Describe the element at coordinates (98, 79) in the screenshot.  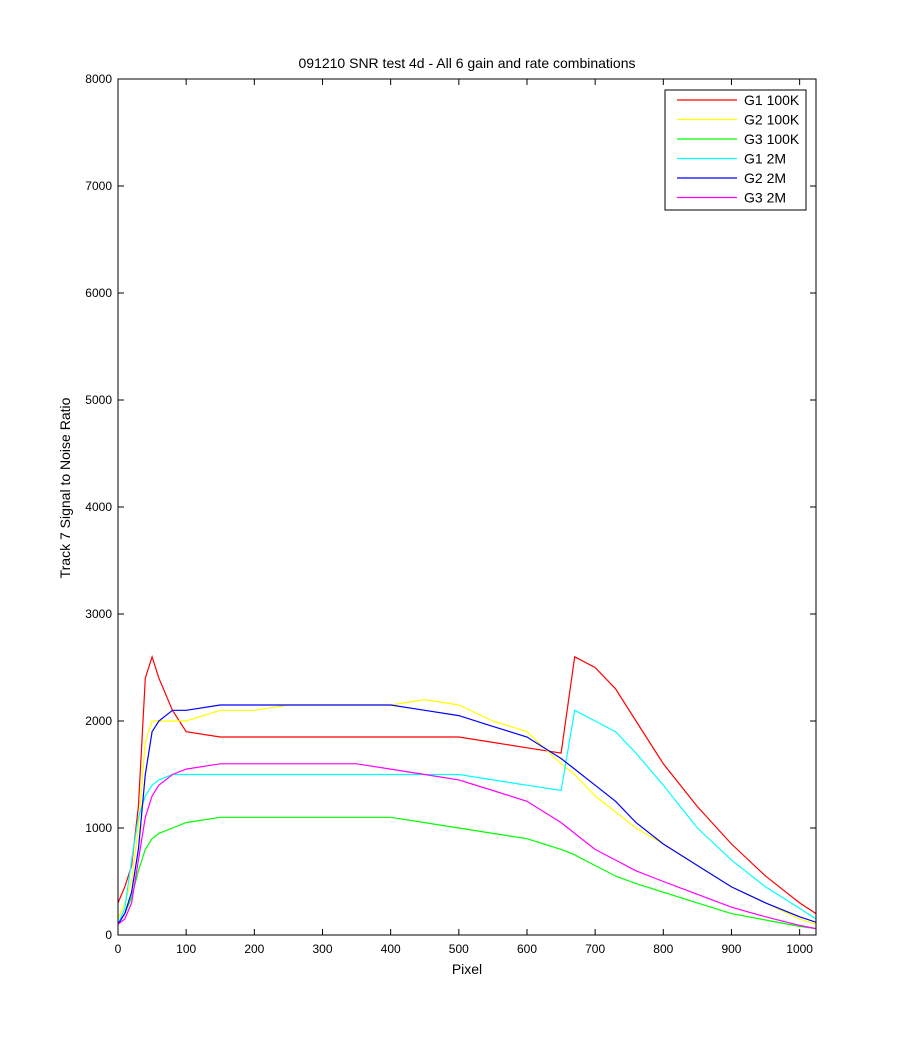
I see `y-tick-label: 8000` at that location.